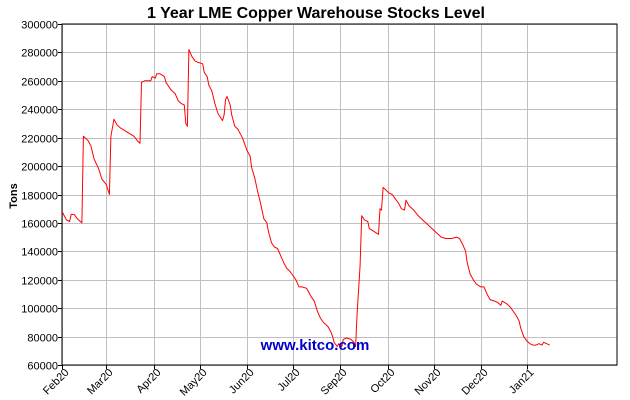 The image size is (630, 400). What do you see at coordinates (14, 195) in the screenshot?
I see `y-axis-label: Tons` at bounding box center [14, 195].